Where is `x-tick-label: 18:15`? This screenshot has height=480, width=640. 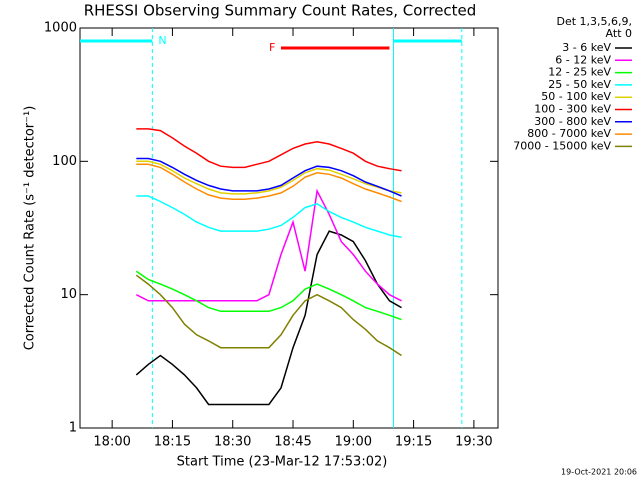
x-tick-label: 18:15 is located at coordinates (172, 442).